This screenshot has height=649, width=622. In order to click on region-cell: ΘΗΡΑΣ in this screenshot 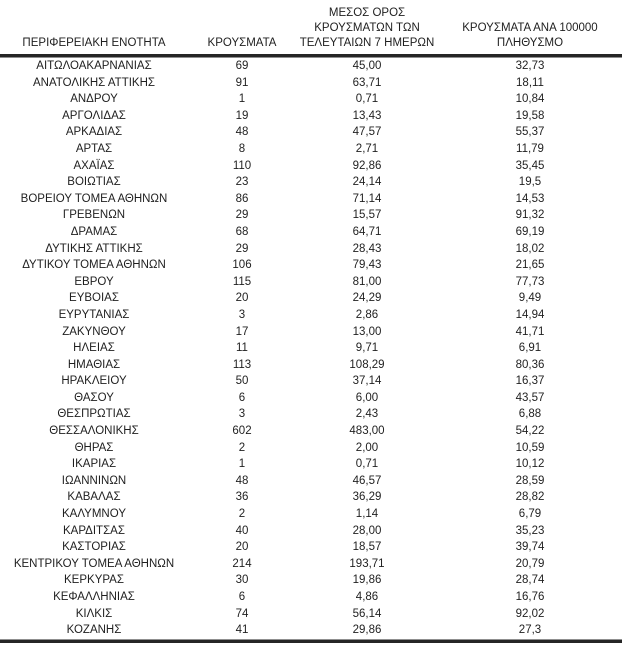, I will do `click(94, 447)`.